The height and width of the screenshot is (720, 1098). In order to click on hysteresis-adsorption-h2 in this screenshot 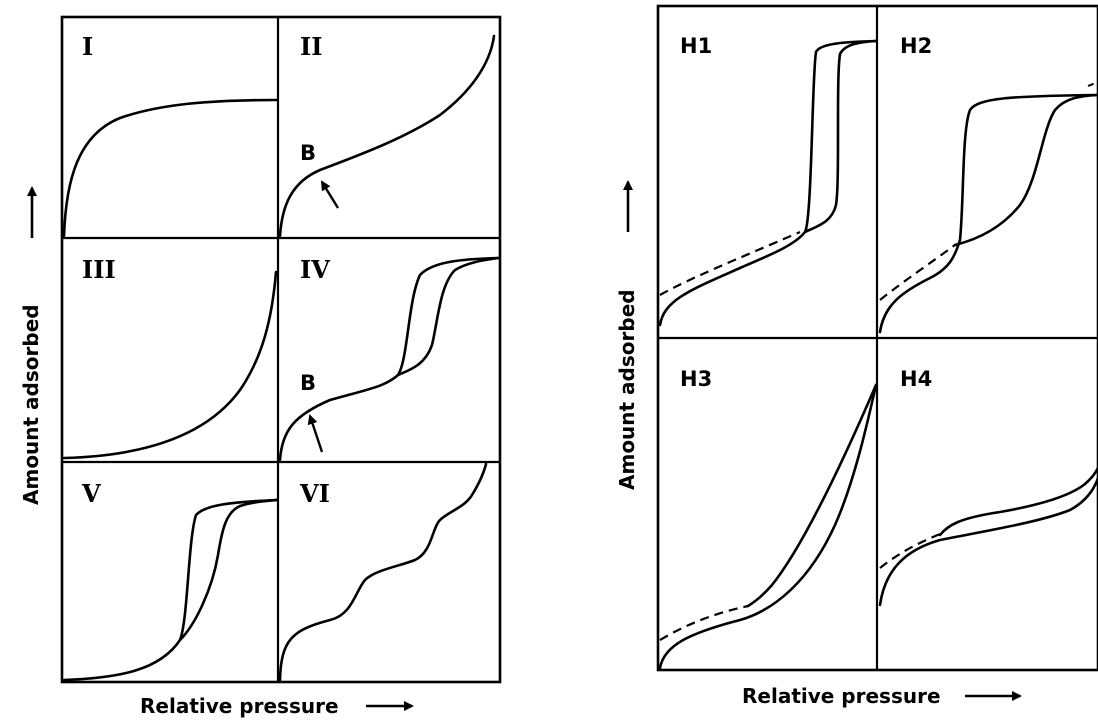, I will do `click(988, 213)`.